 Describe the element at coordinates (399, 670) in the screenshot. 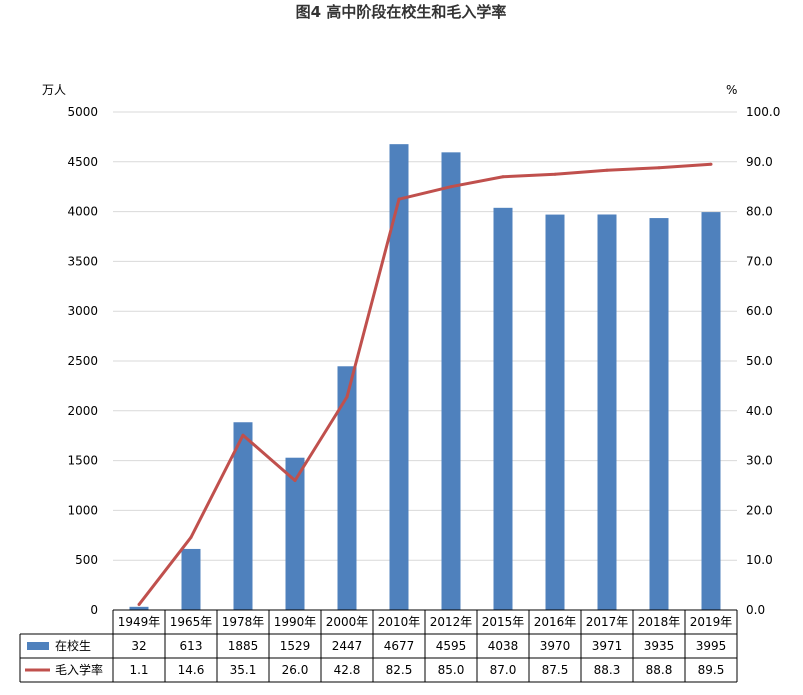

I see `data-label: 82.5` at that location.